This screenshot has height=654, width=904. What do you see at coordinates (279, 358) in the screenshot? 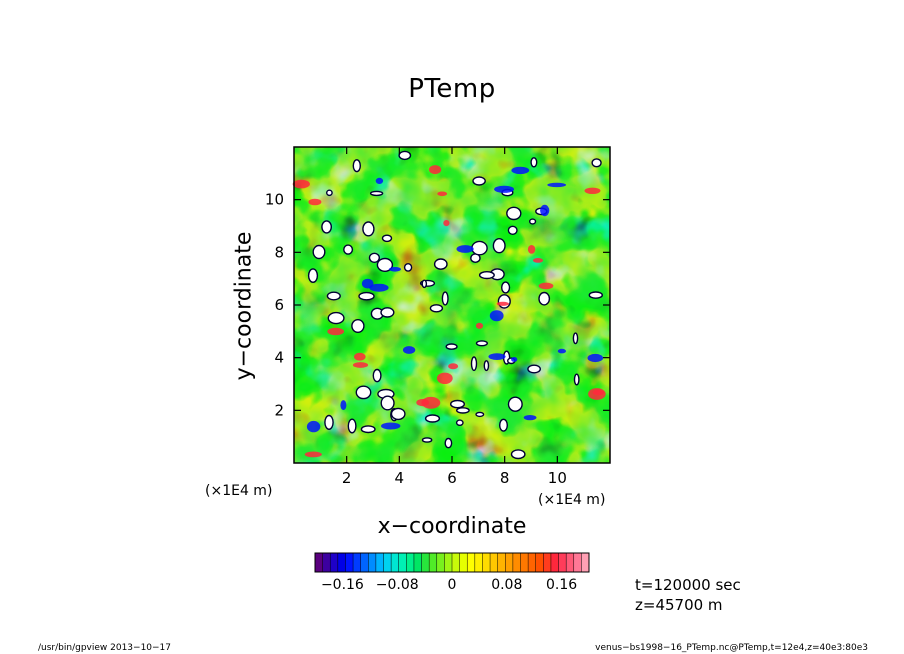
I see `y-tick-label: 4` at bounding box center [279, 358].